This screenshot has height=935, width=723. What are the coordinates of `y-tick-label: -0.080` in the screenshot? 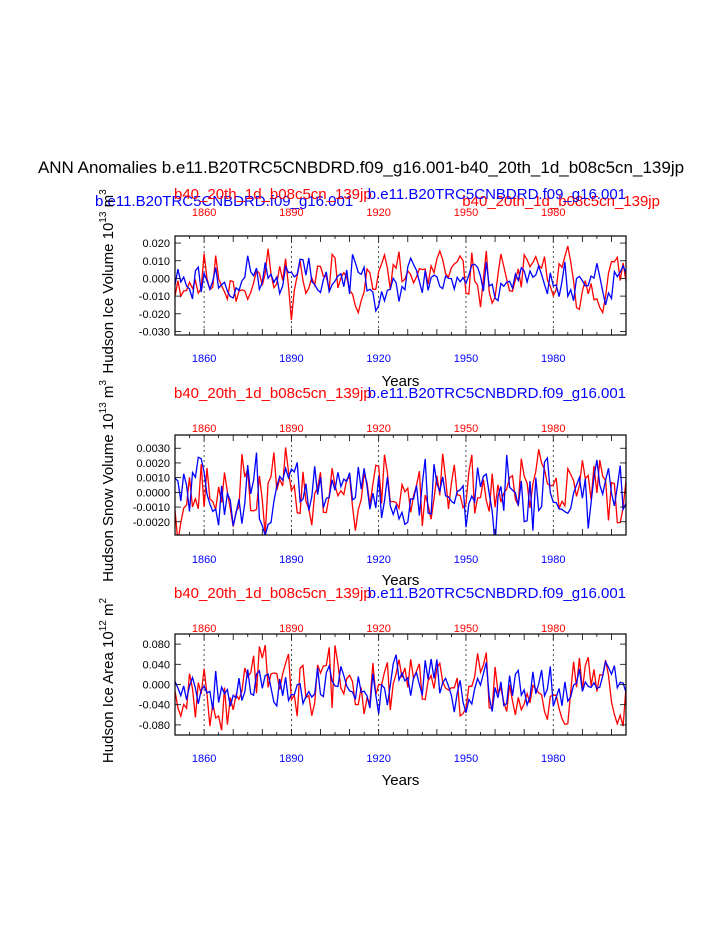 It's located at (154, 726).